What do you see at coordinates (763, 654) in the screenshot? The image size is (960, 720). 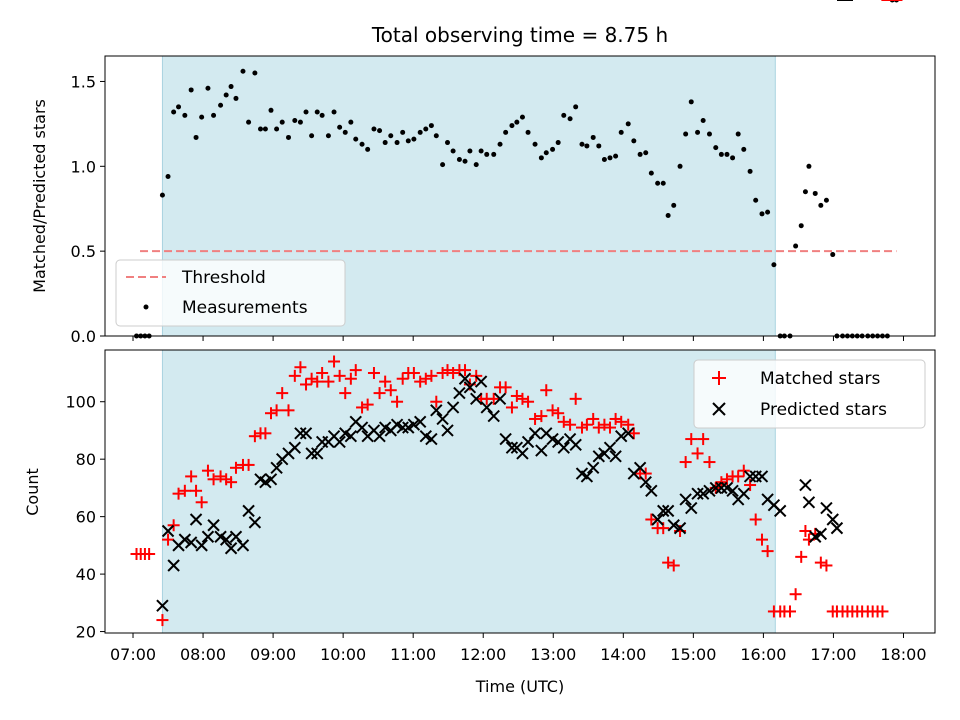 I see `x-tick-label: 16:00` at bounding box center [763, 654].